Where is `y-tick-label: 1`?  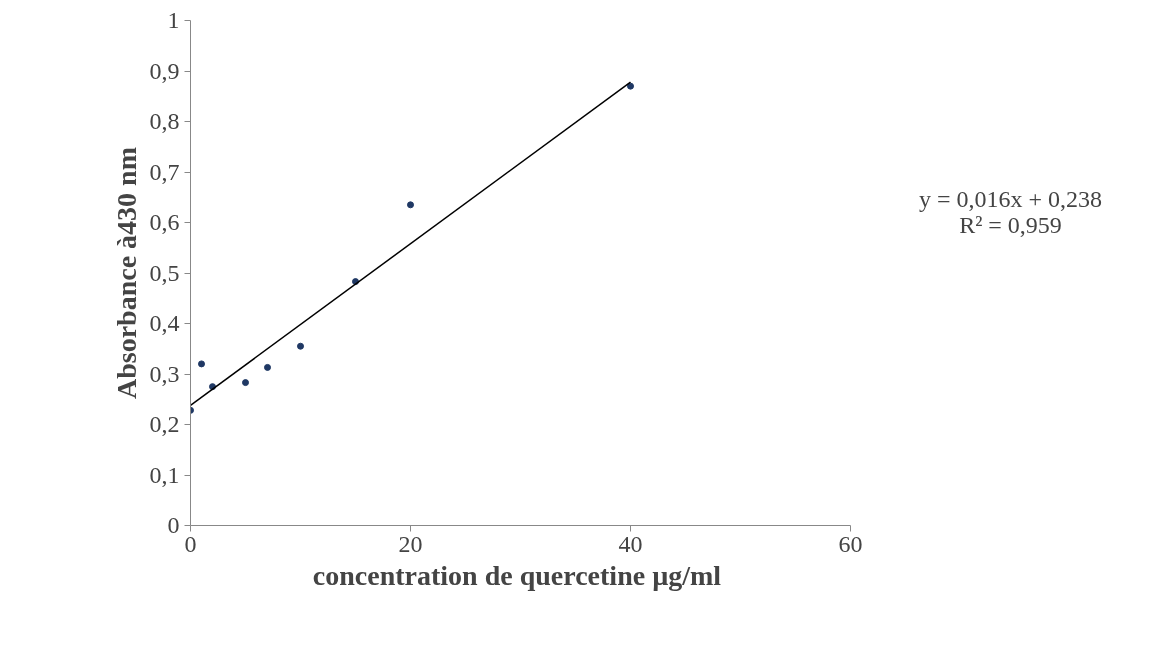
y-tick-label: 1 is located at coordinates (173, 20).